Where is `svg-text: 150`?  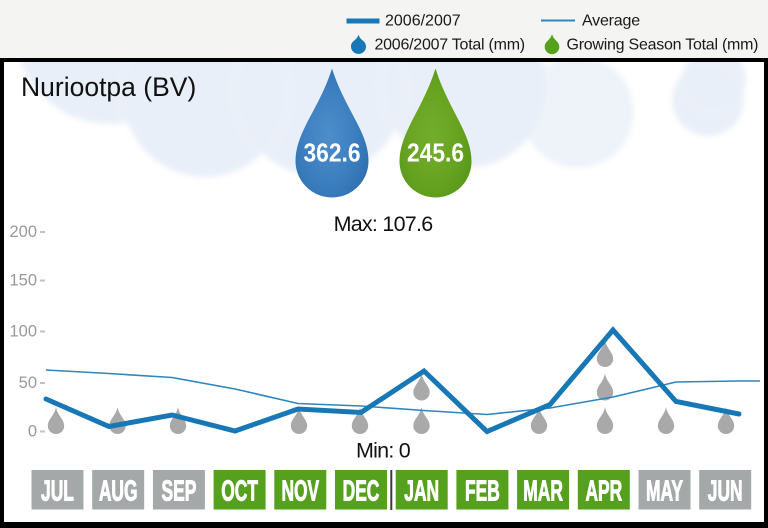 svg-text: 150 is located at coordinates (23, 281).